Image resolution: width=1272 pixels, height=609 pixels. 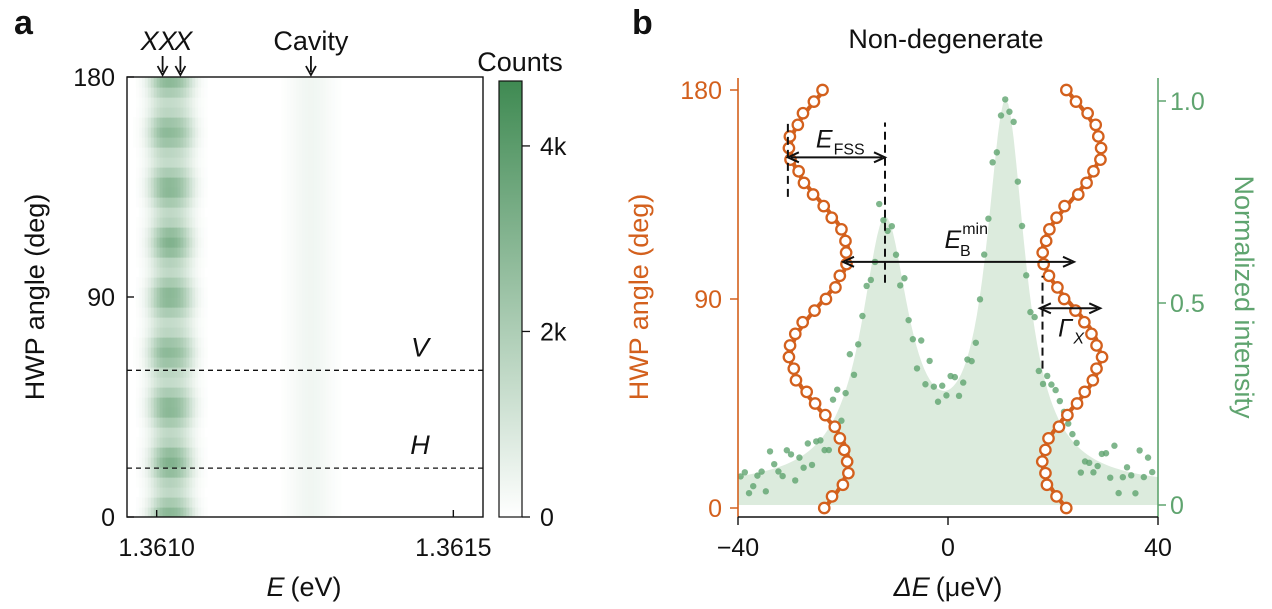 What do you see at coordinates (275, 587) in the screenshot?
I see `a-x-axis-symbol: E` at bounding box center [275, 587].